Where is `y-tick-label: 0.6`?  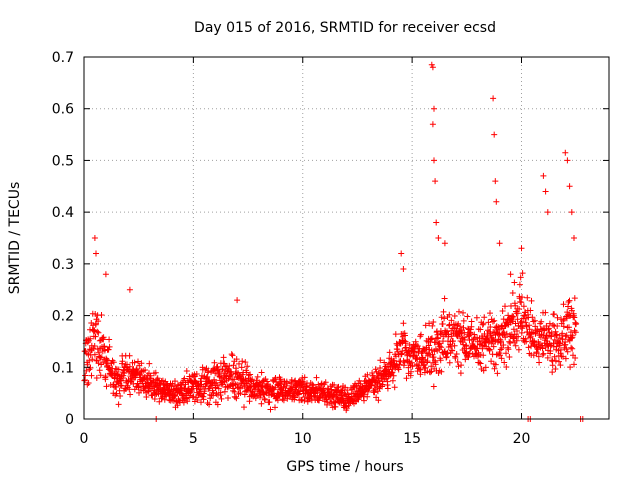
y-tick-label: 0.6 is located at coordinates (63, 110).